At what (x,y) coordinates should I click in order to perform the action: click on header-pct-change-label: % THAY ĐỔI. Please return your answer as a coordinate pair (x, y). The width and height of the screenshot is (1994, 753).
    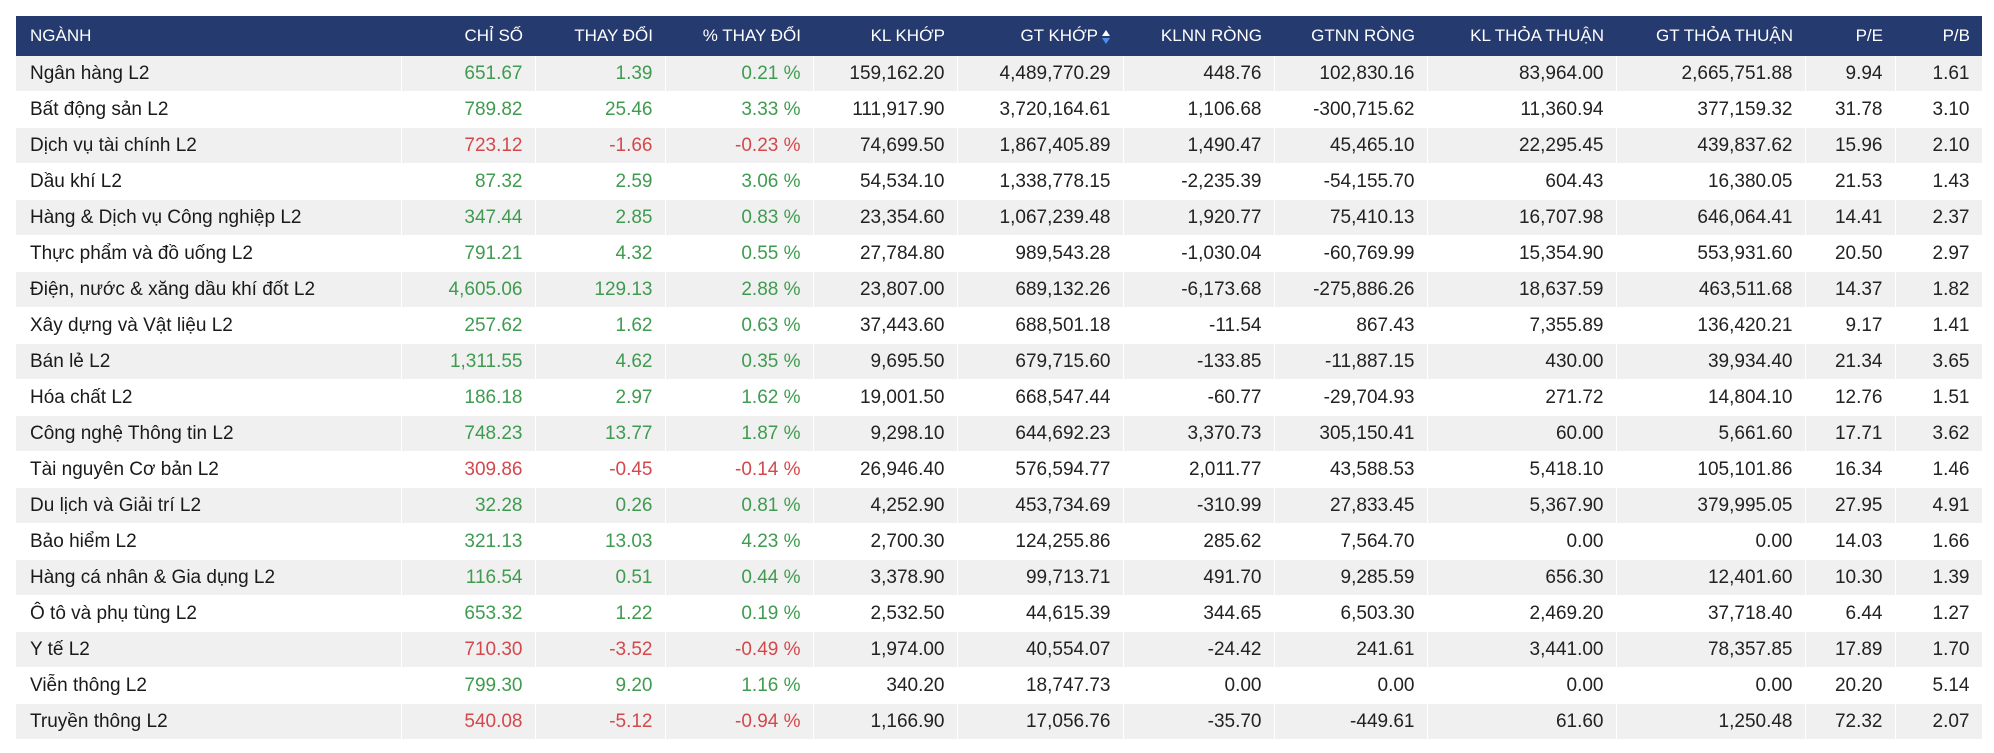
    Looking at the image, I should click on (751, 35).